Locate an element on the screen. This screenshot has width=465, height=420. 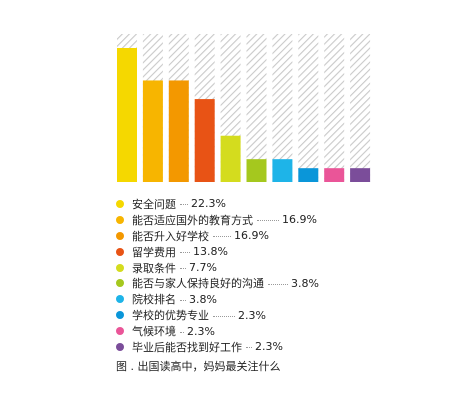
legend-item: 院校排名 3.8% is located at coordinates (217, 299).